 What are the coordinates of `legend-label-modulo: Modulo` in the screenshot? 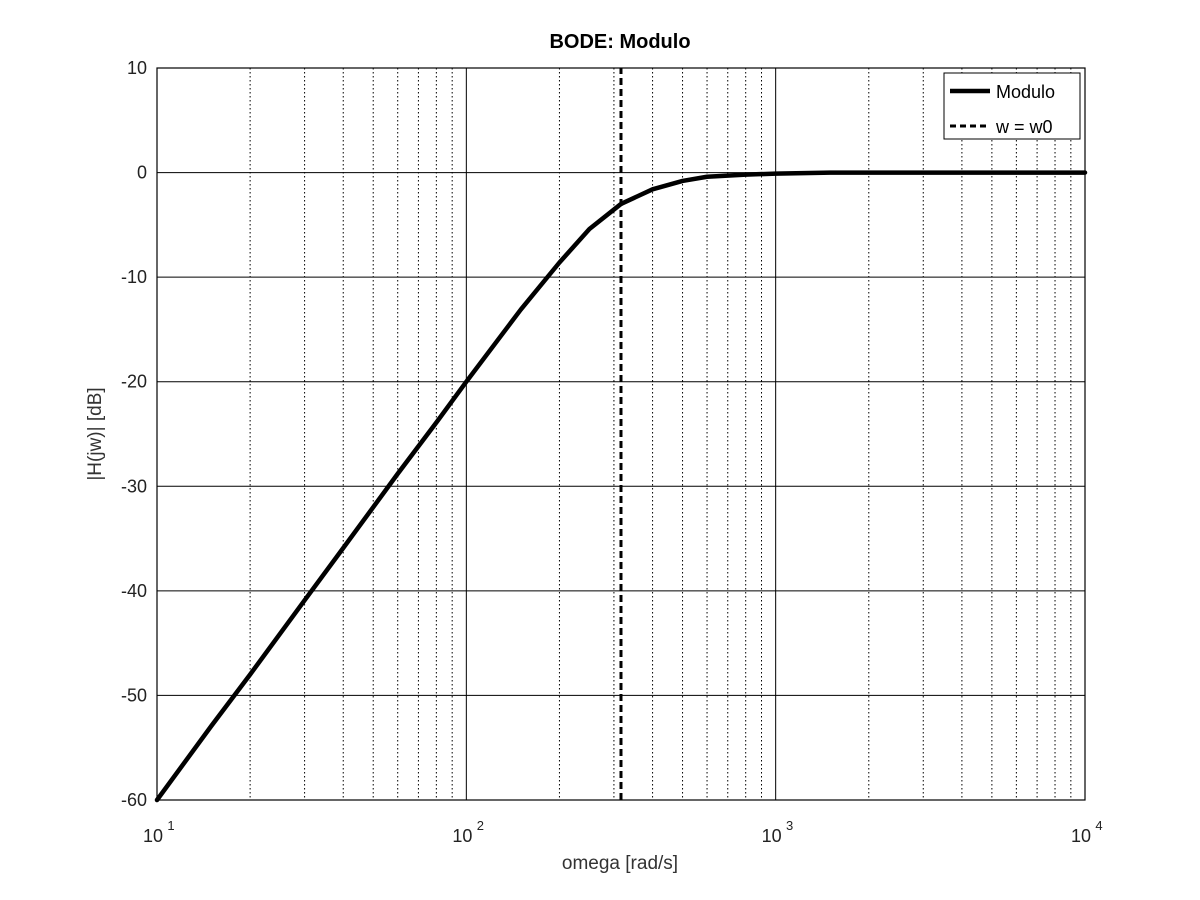 It's located at (1025, 92).